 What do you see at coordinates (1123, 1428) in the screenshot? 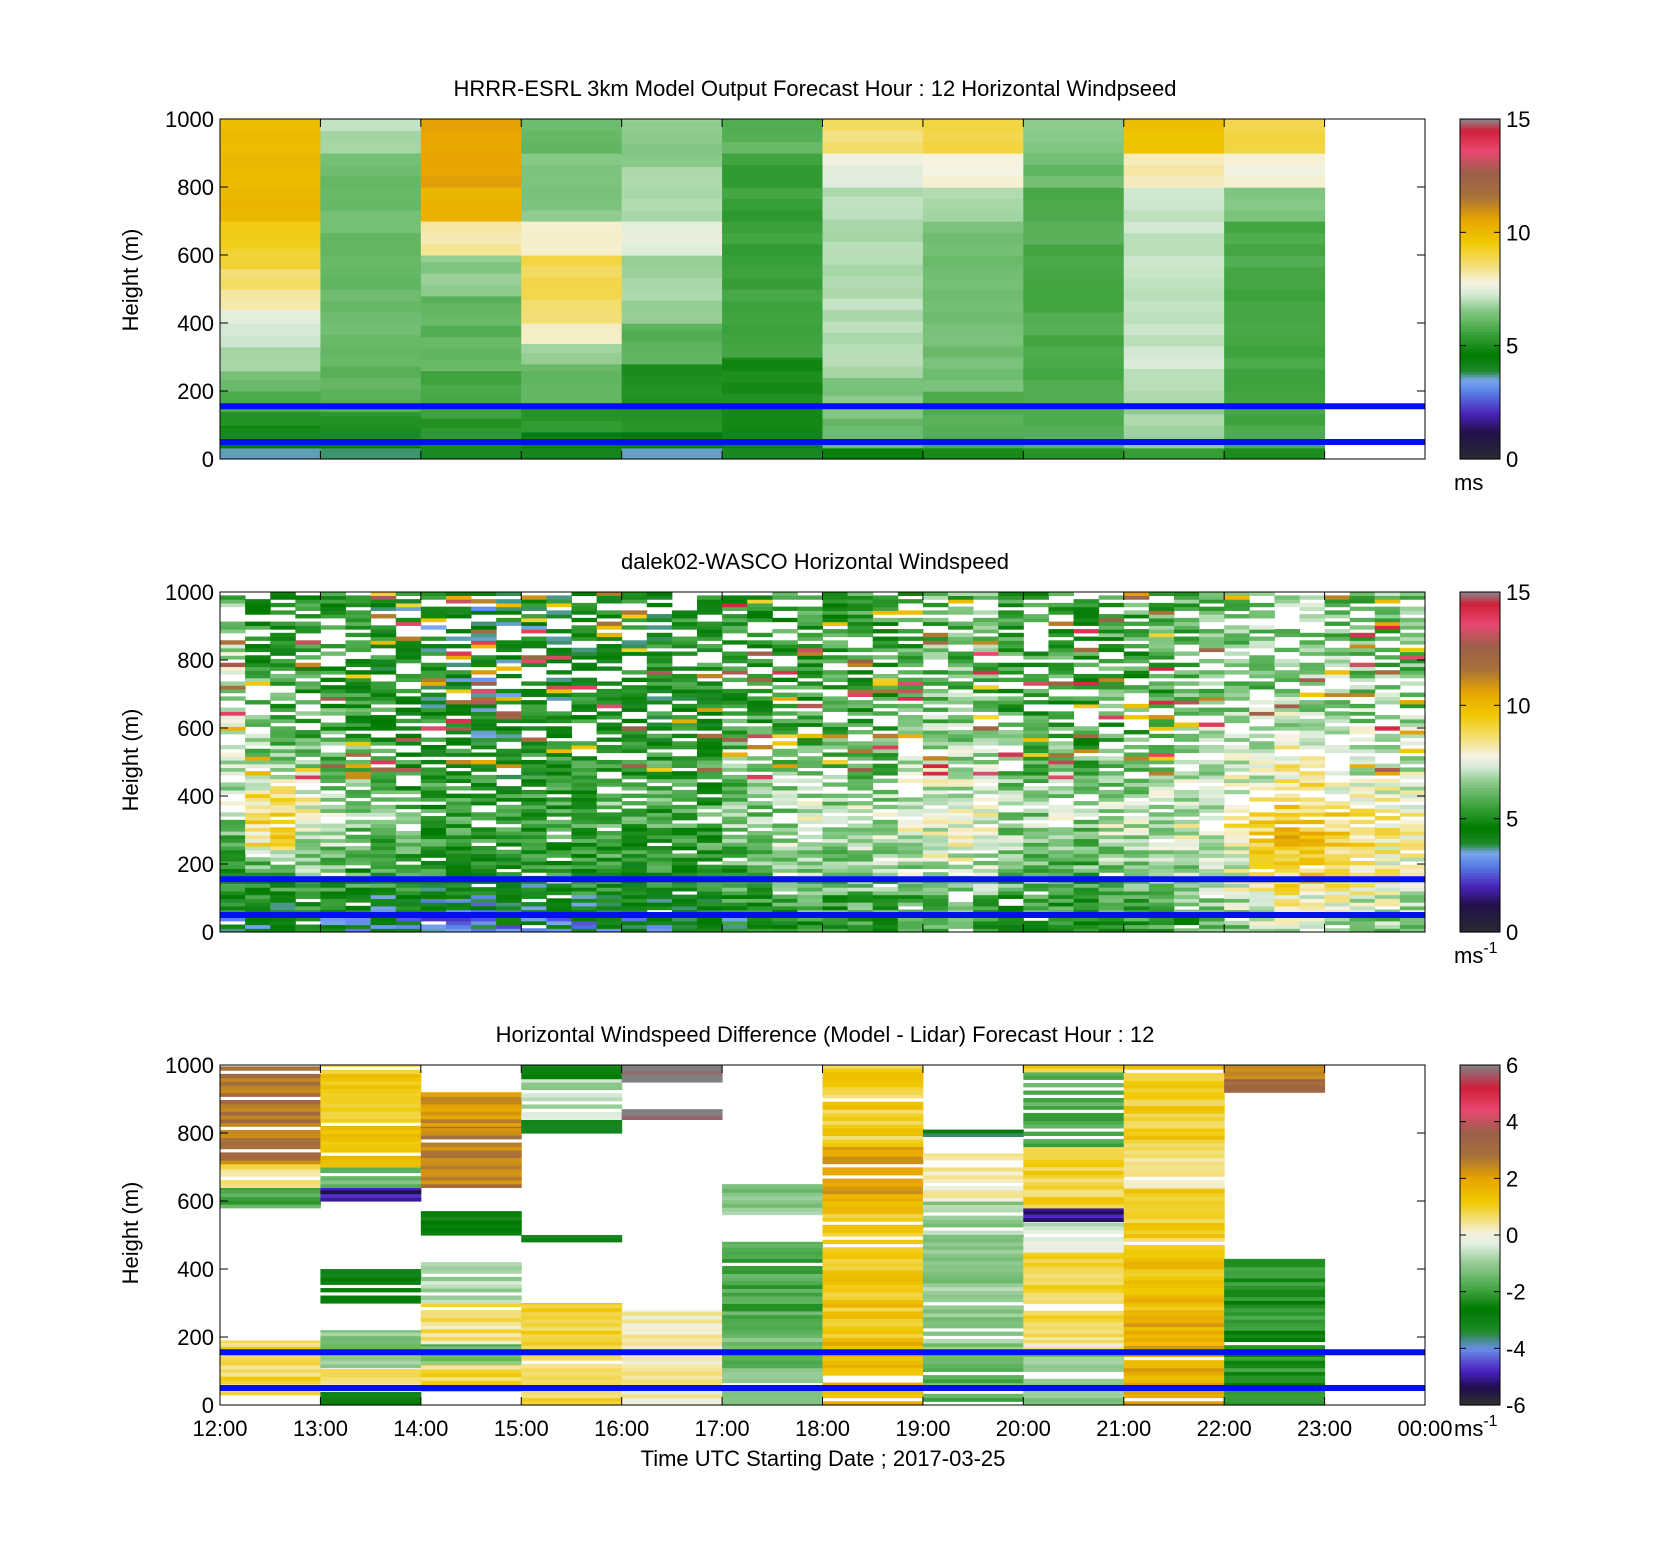
I see `x-tick-label: 21:00` at bounding box center [1123, 1428].